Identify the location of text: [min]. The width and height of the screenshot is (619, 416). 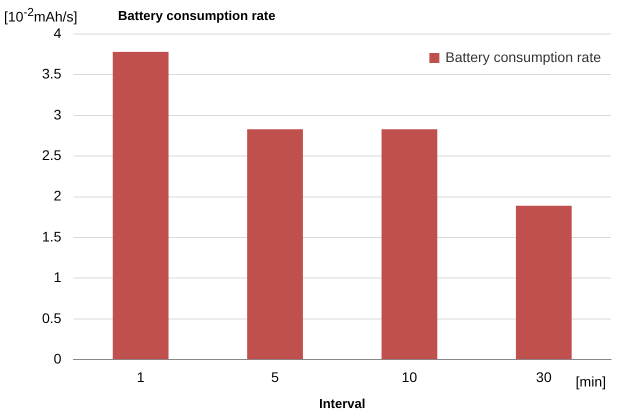
(591, 381).